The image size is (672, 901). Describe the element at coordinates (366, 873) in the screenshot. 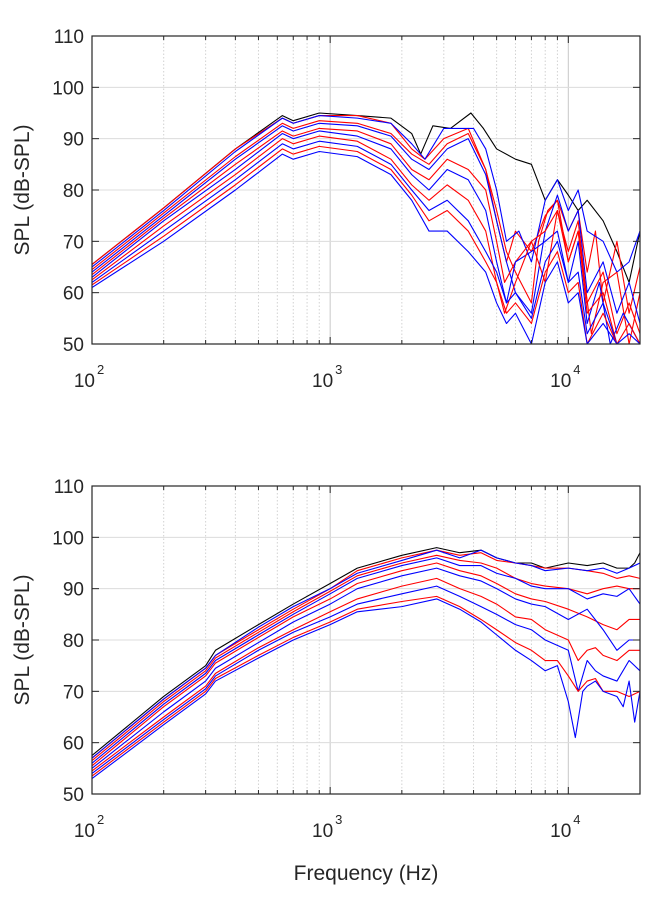

I see `x-axis-label: Frequency (Hz)` at that location.